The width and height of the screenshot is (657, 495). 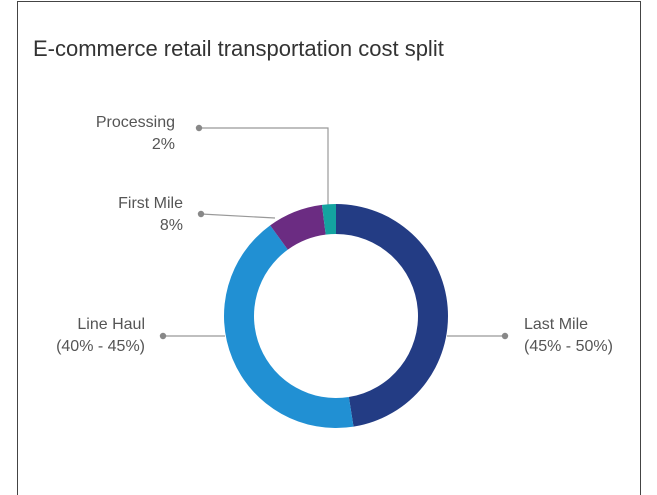 What do you see at coordinates (163, 144) in the screenshot?
I see `slice-value-label: 2%` at bounding box center [163, 144].